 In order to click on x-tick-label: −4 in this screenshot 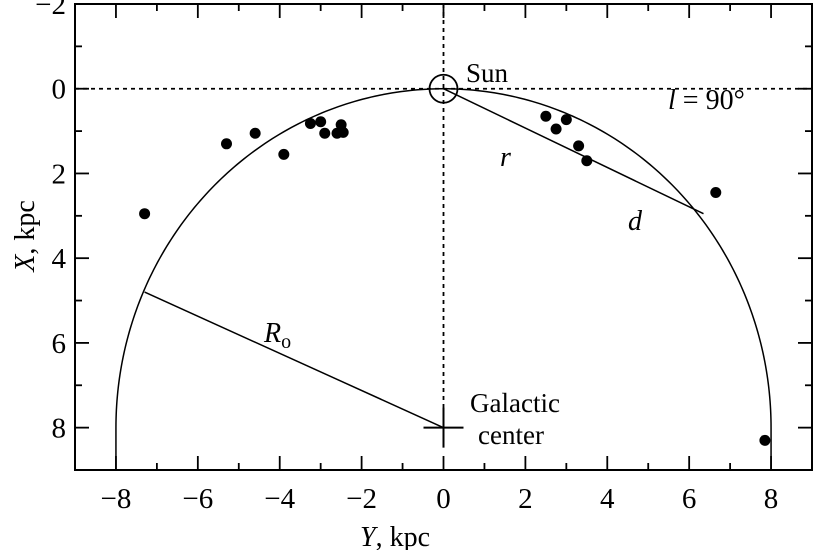, I will do `click(279, 499)`.